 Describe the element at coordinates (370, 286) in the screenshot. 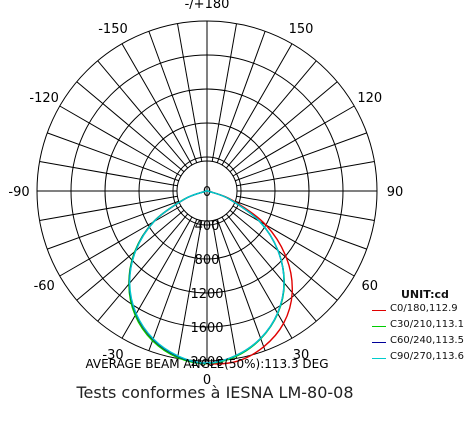

I see `angle-label: 60` at that location.